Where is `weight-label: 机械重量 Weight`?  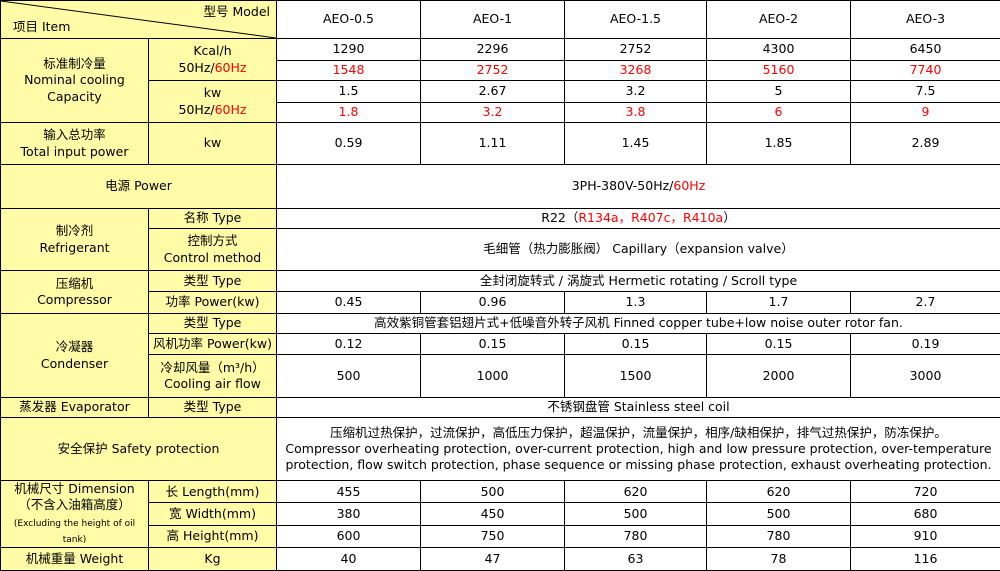
weight-label: 机械重量 Weight is located at coordinates (75, 558).